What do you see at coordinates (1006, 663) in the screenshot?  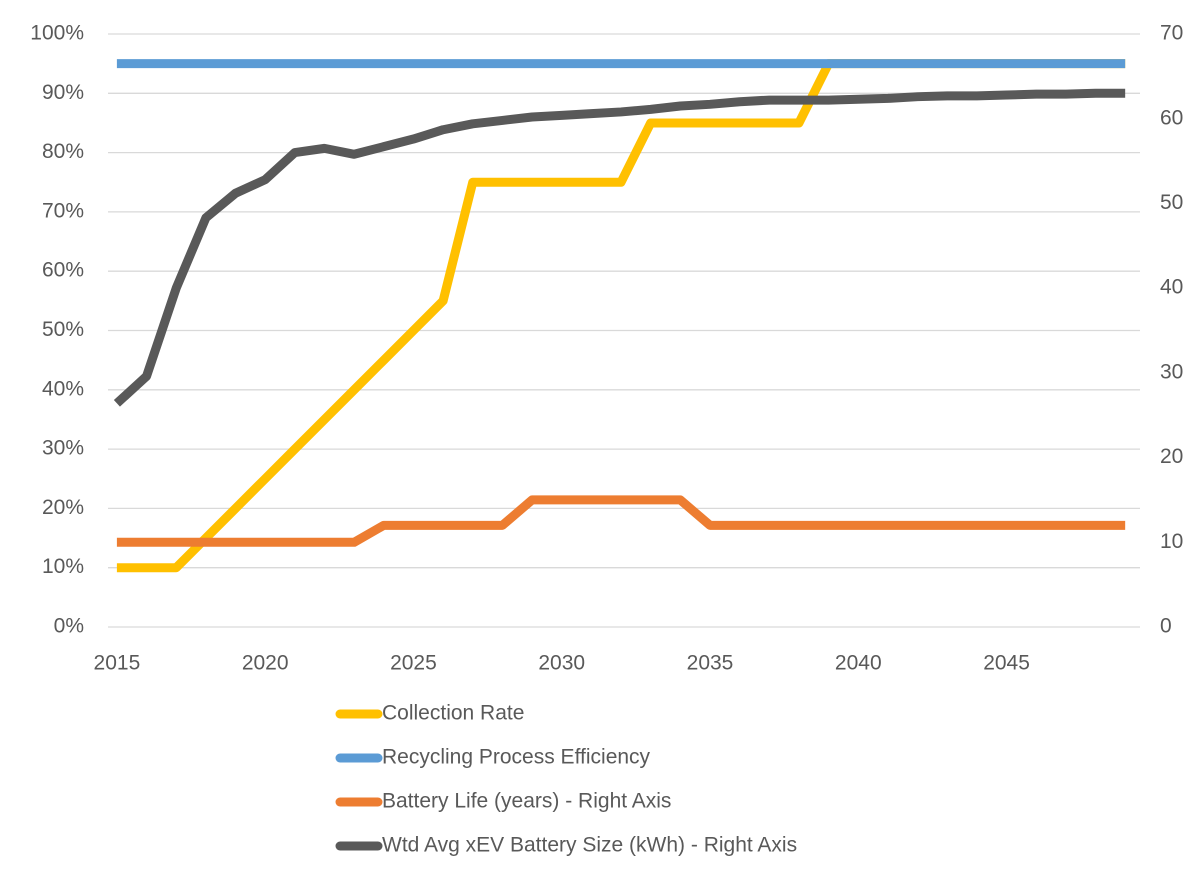 I see `x-tick-label: 2045` at bounding box center [1006, 663].